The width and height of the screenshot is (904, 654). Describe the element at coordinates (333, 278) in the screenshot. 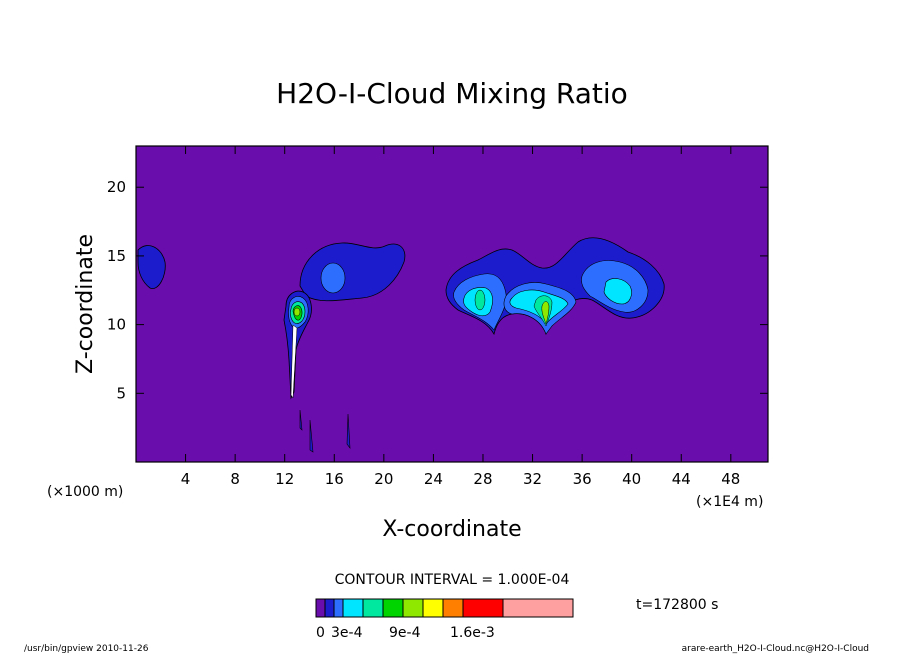

I see `cloud-upper-sheet-core` at that location.